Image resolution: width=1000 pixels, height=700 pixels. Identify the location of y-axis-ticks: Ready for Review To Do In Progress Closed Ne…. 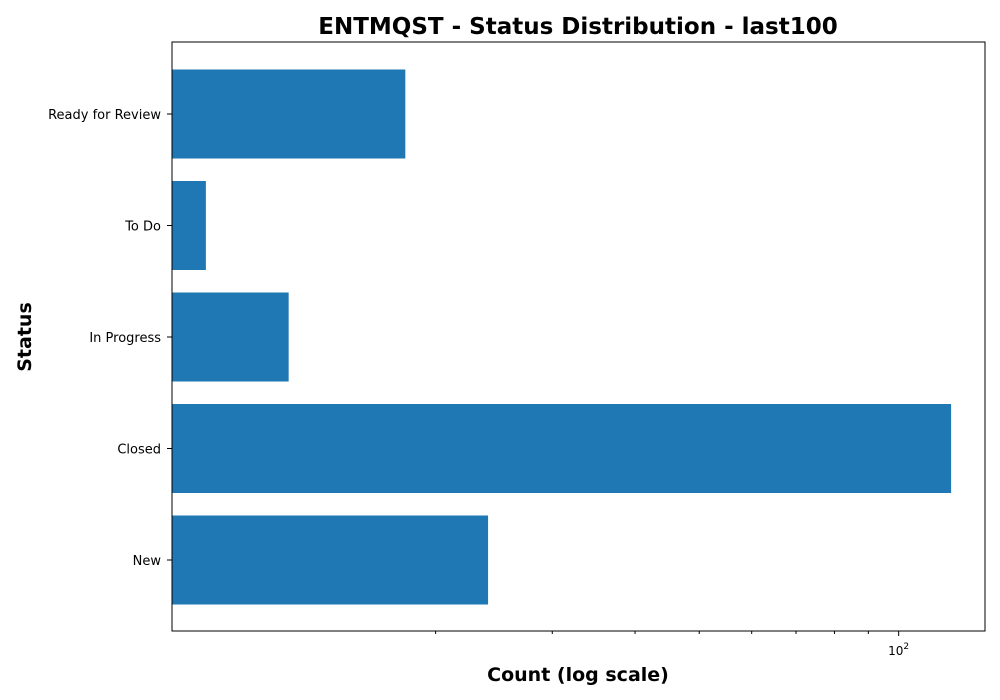
(110, 338).